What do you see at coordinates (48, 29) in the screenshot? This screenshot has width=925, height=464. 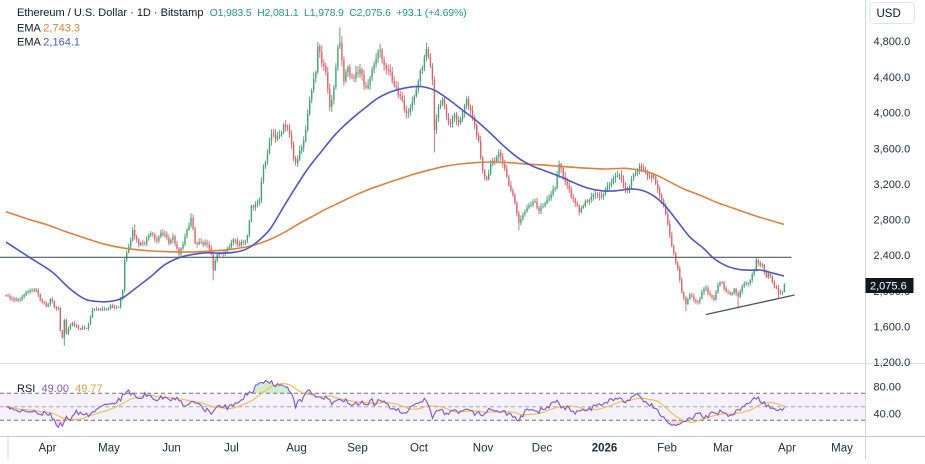 I see `svg-text: EMA 2,743.3` at bounding box center [48, 29].